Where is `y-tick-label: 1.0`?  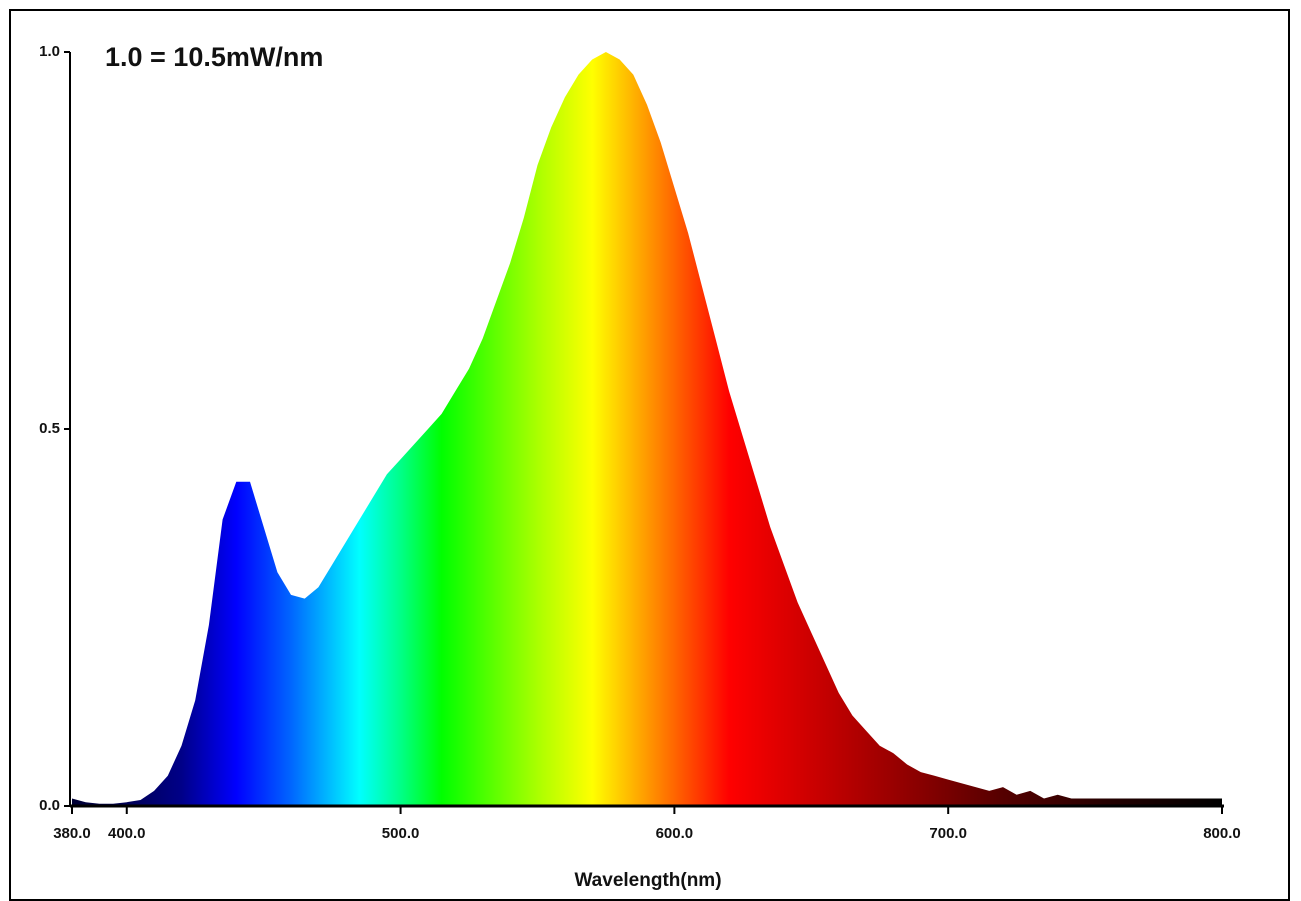 y-tick-label: 1.0 is located at coordinates (49, 51).